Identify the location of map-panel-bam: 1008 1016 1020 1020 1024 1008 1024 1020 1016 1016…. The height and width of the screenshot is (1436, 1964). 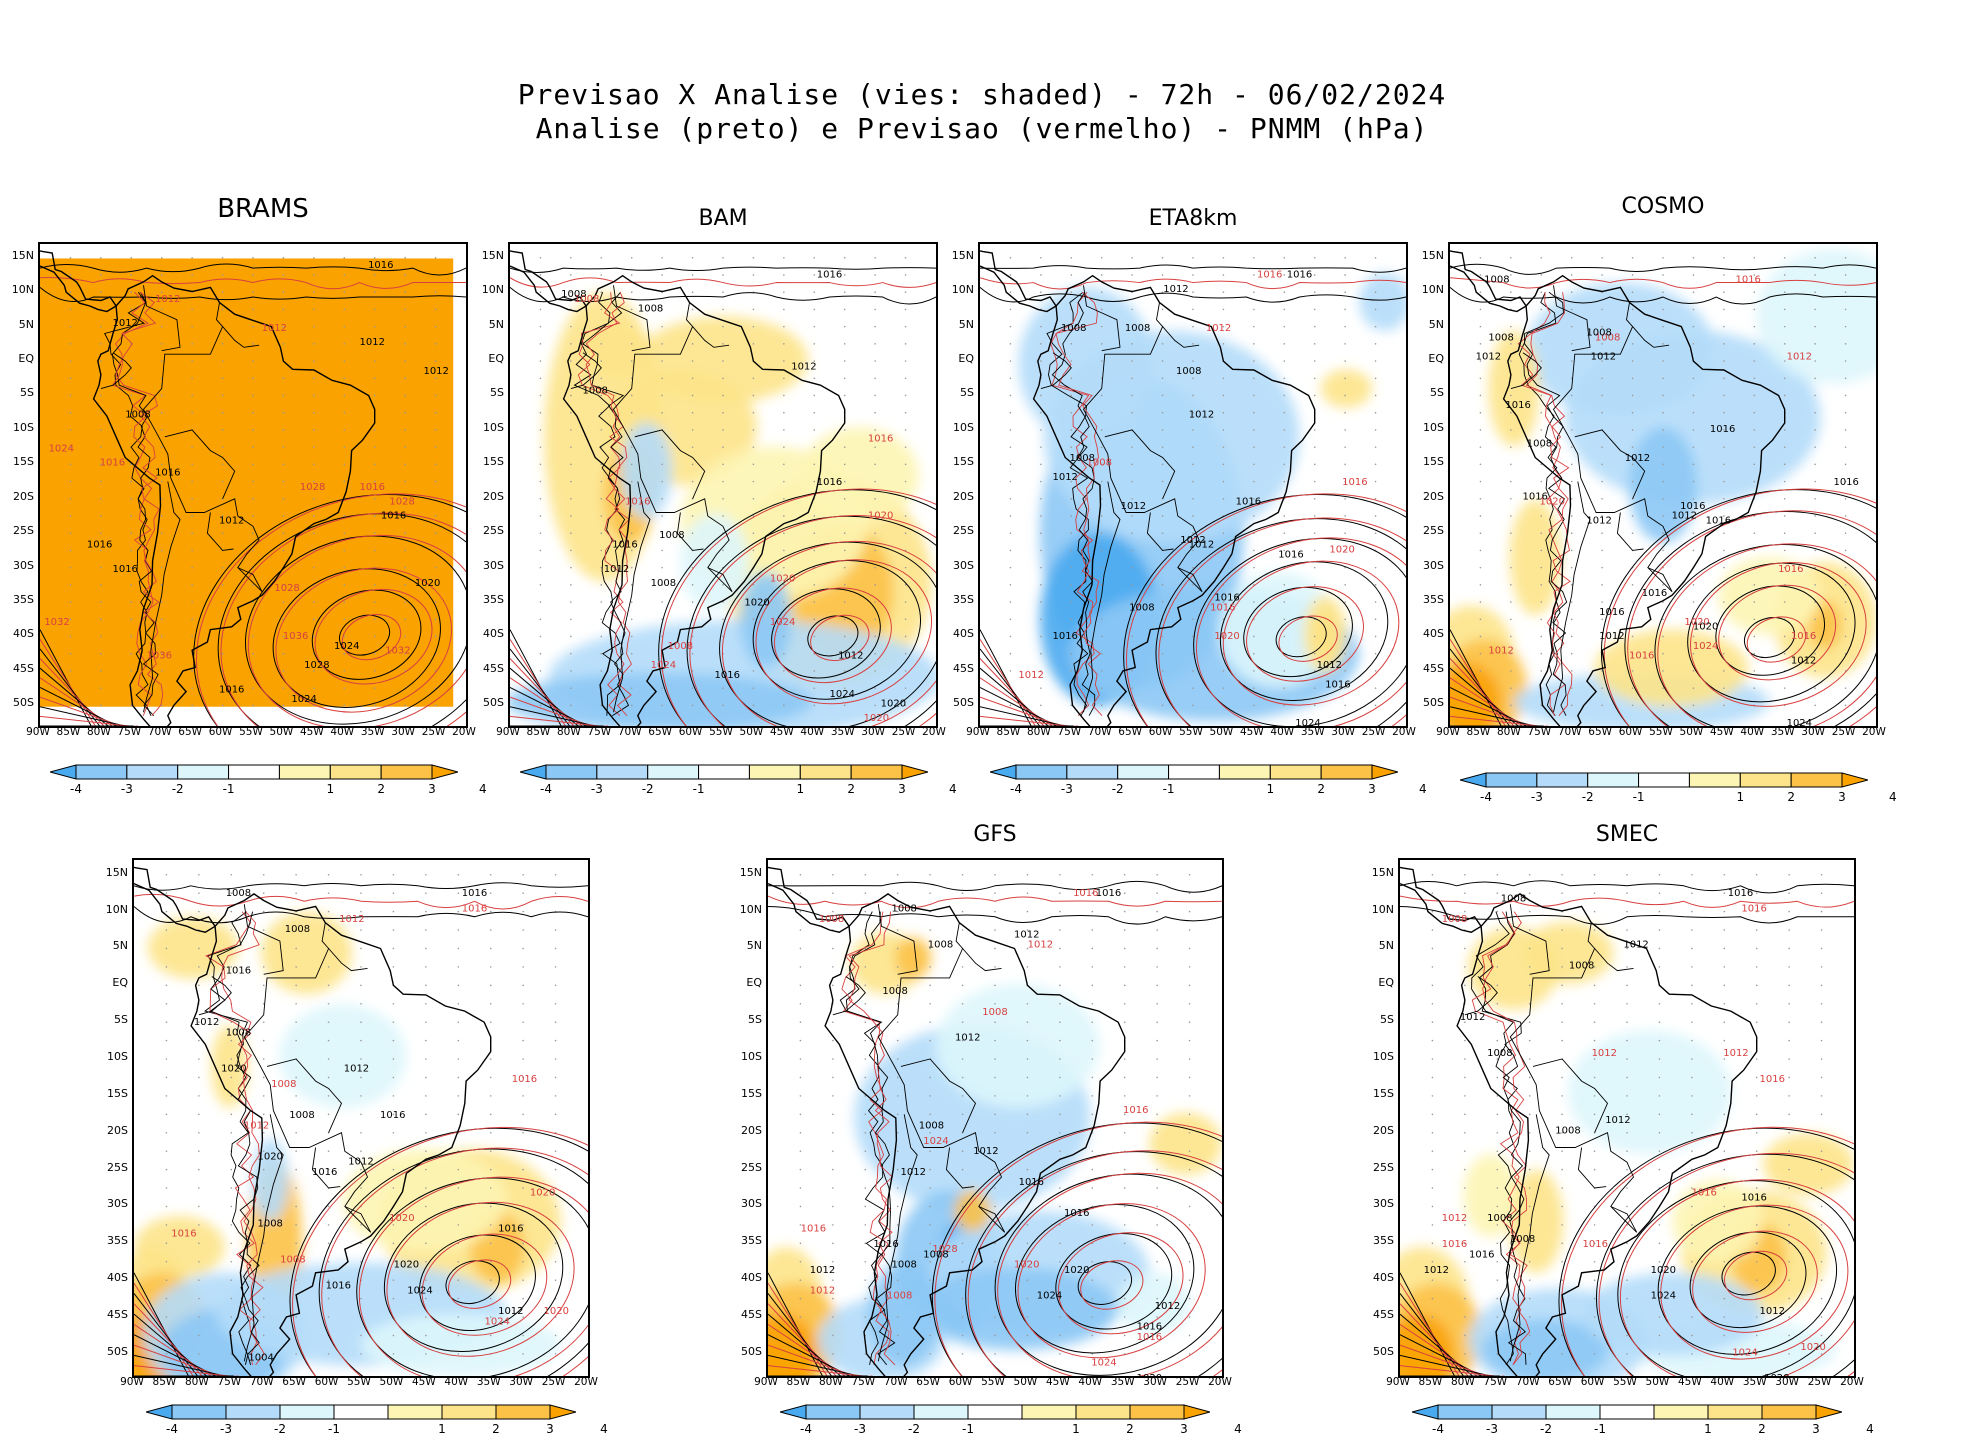
(723, 485).